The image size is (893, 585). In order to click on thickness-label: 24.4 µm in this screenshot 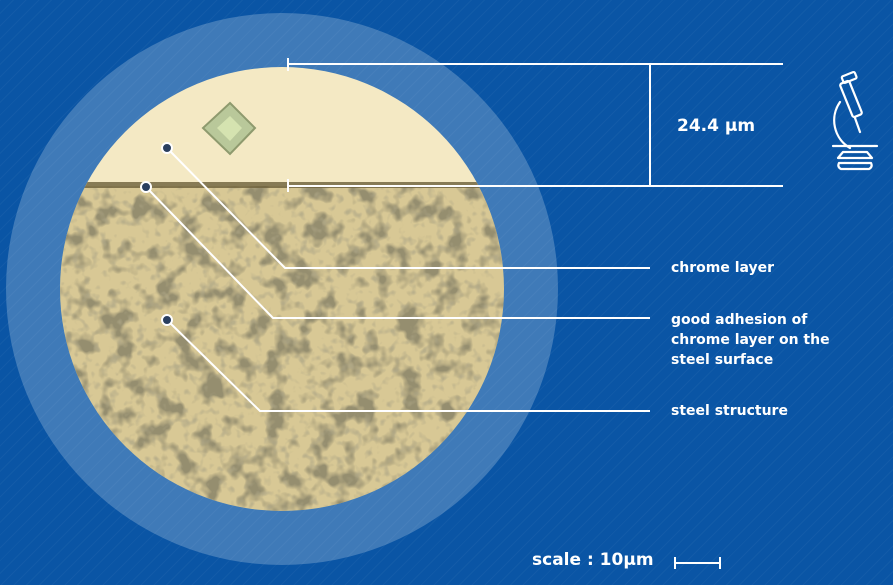, I will do `click(716, 126)`.